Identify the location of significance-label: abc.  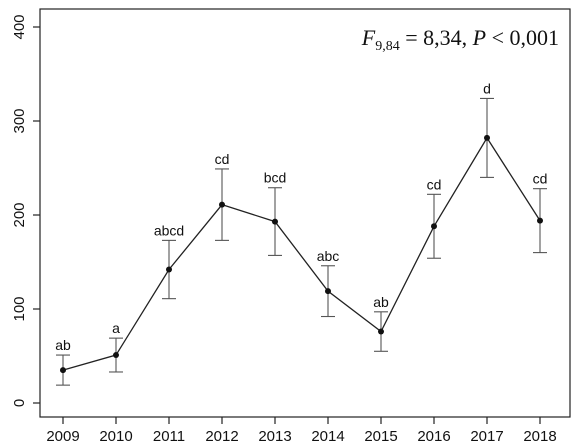
(328, 256).